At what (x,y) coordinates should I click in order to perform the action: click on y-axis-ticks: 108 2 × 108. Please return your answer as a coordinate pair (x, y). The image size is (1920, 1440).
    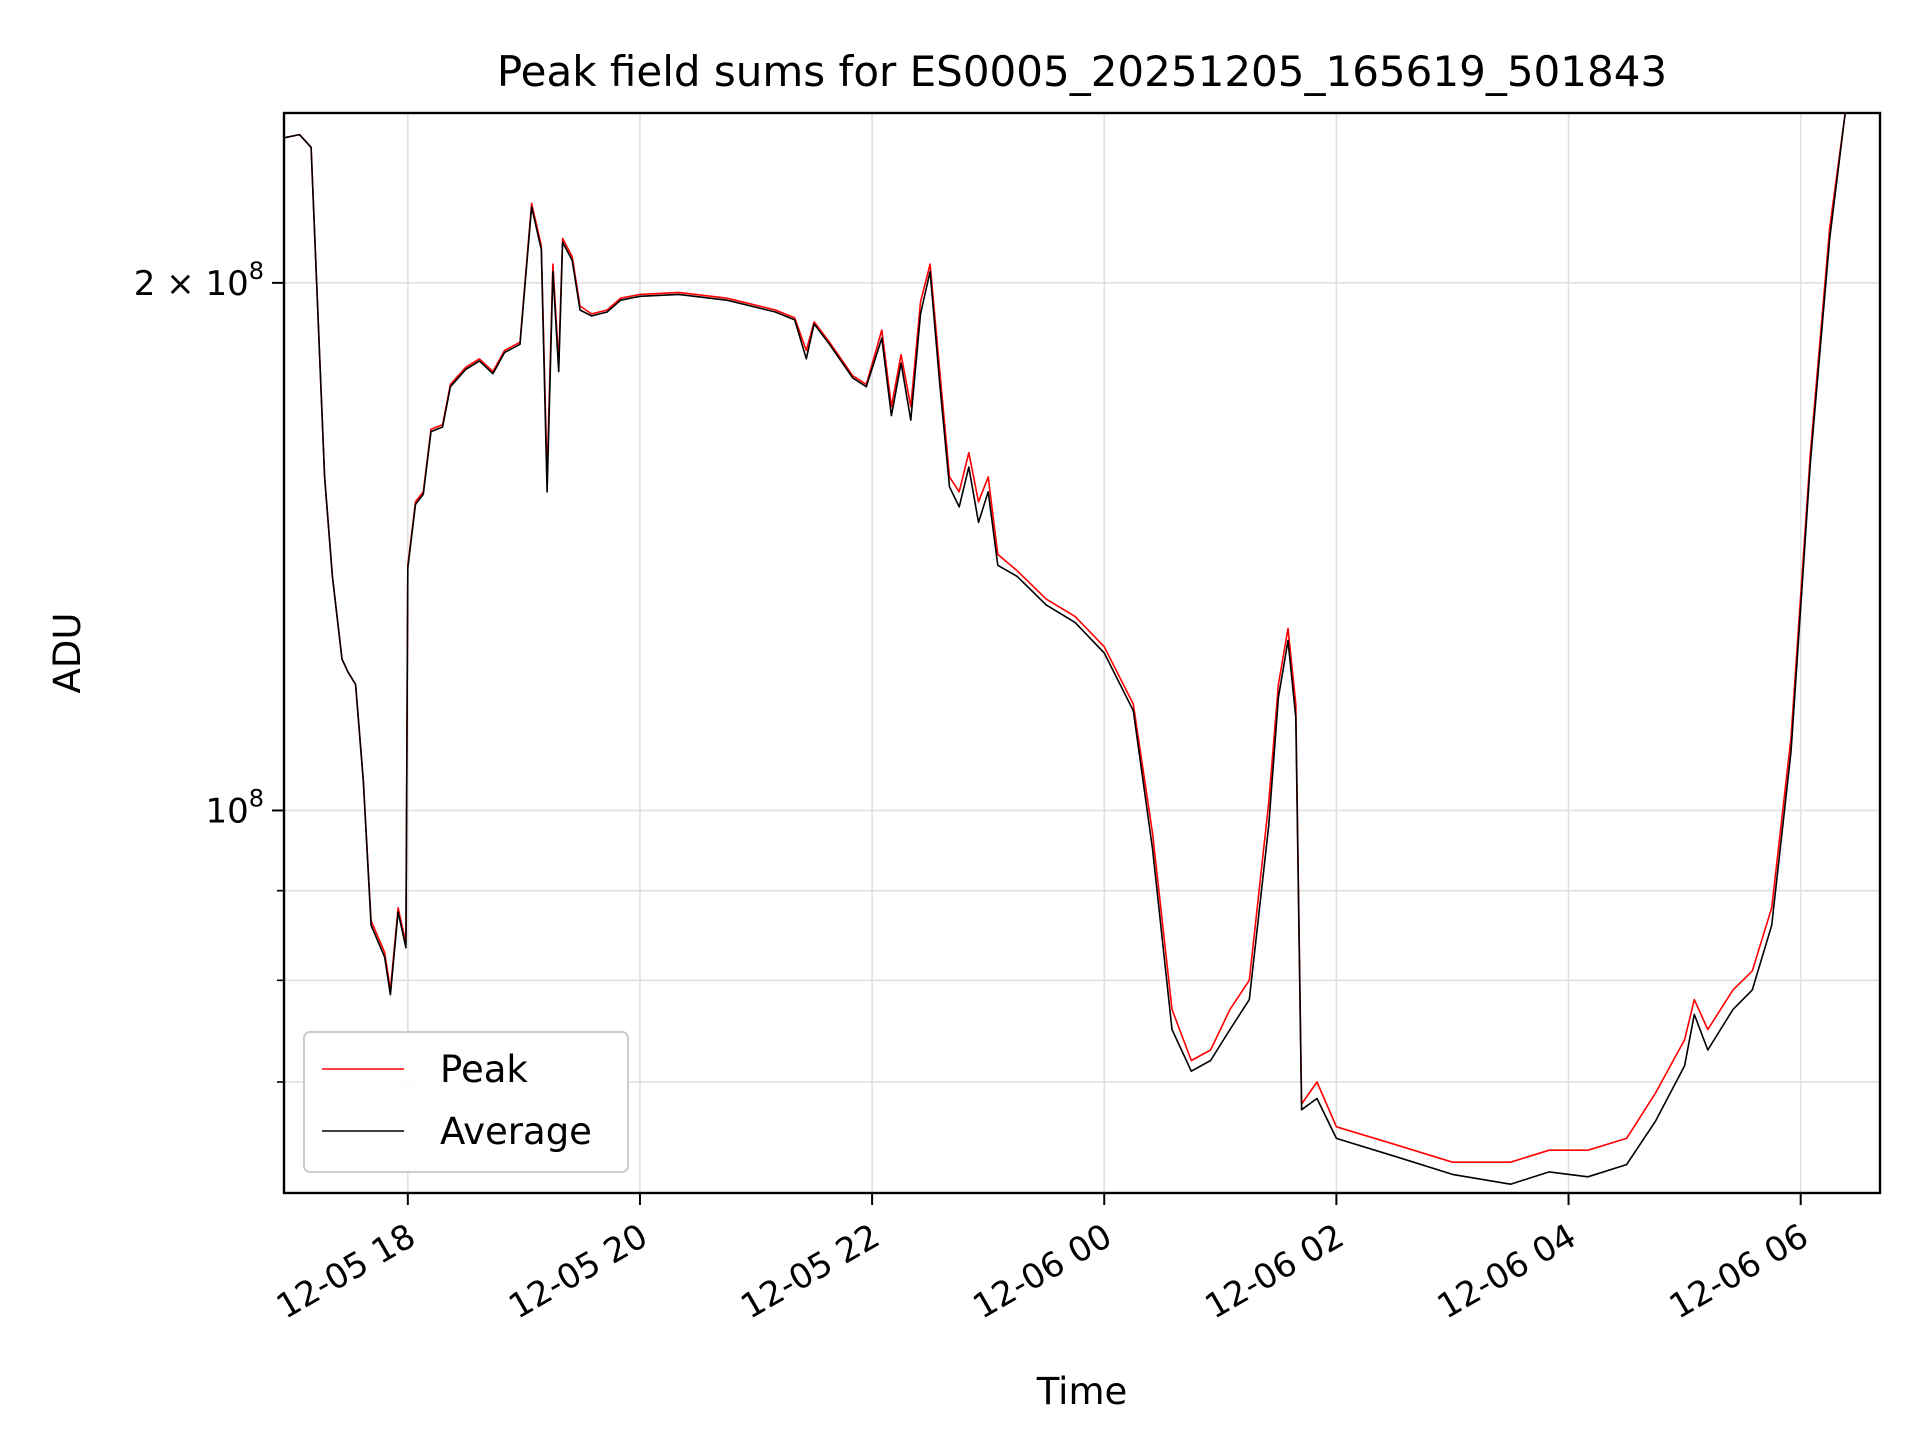
    Looking at the image, I should click on (209, 670).